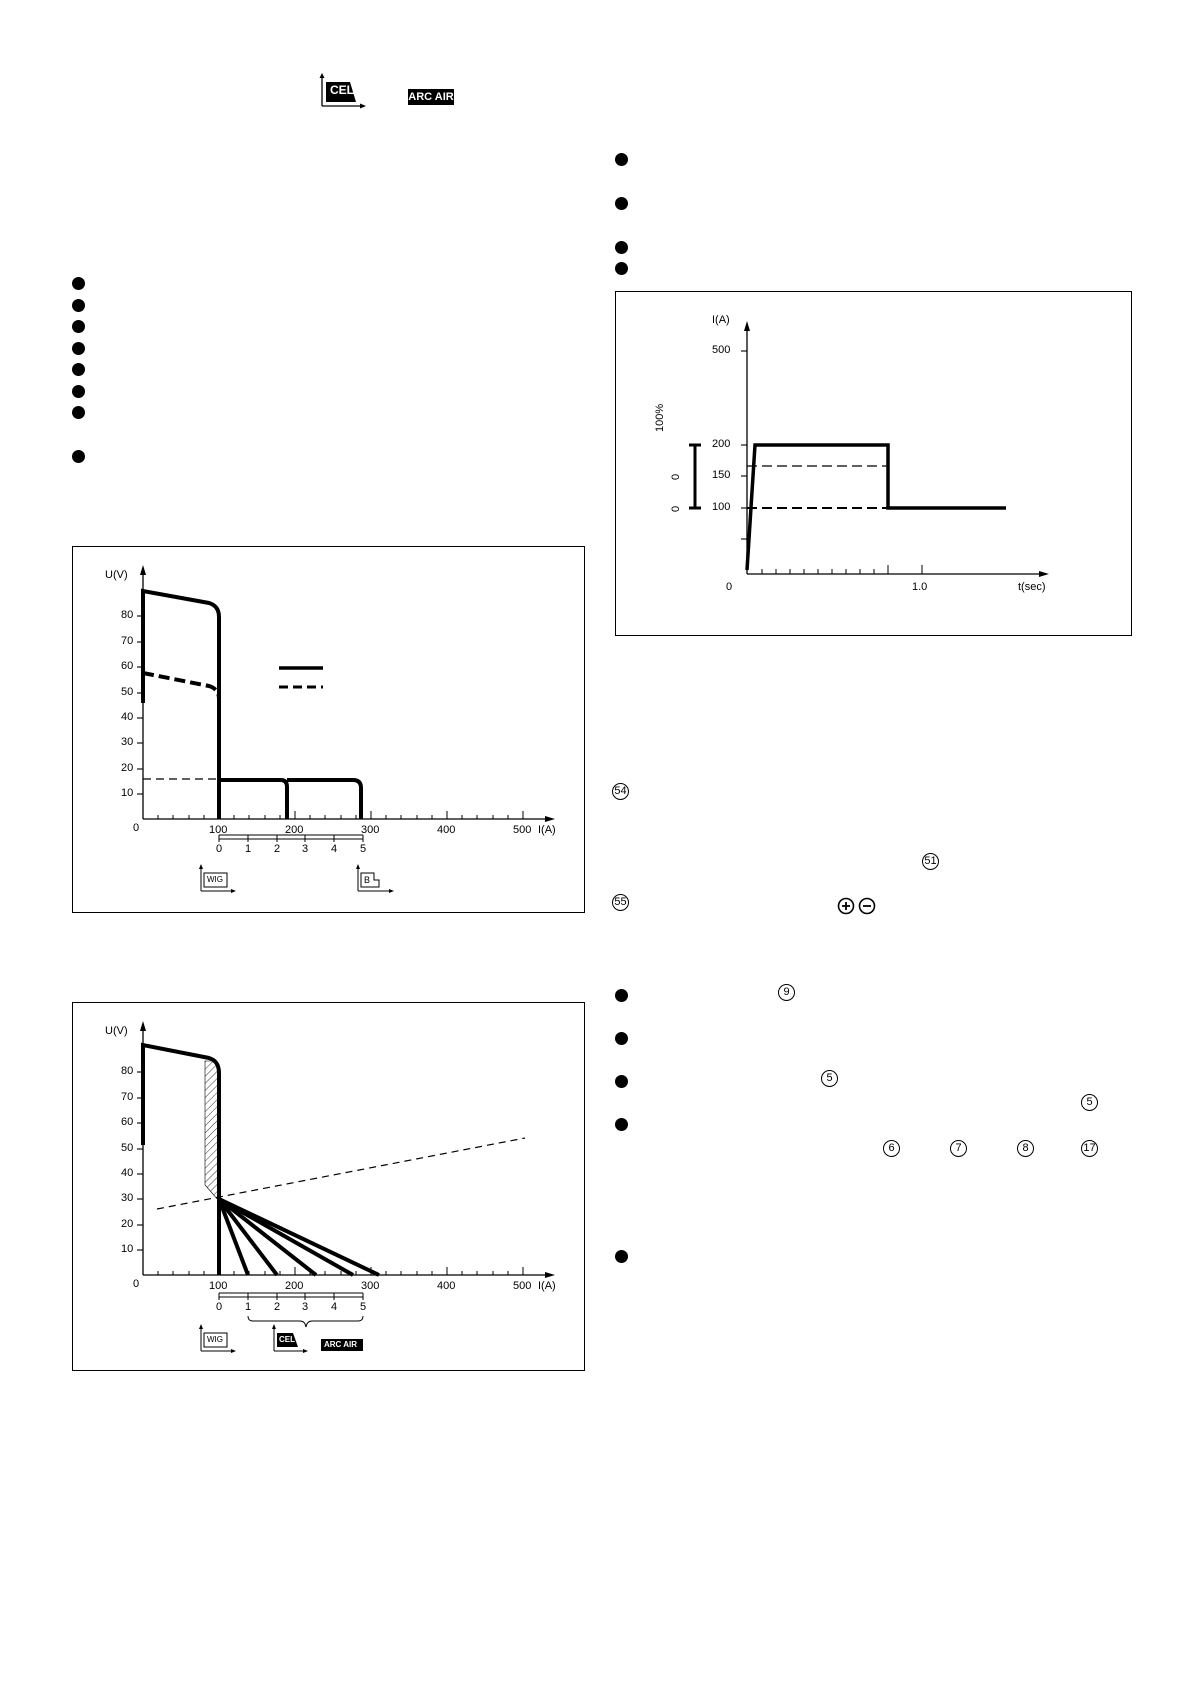 Image resolution: width=1190 pixels, height=1684 pixels. What do you see at coordinates (367, 880) in the screenshot?
I see `b-icon-label: B` at bounding box center [367, 880].